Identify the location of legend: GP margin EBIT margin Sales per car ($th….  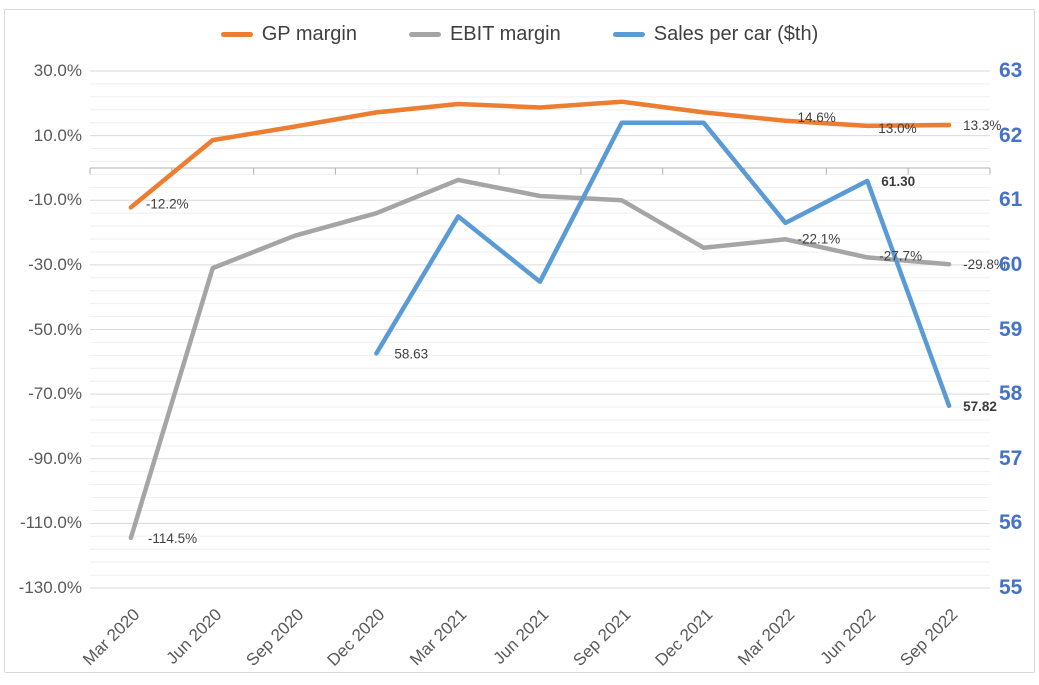
(519, 34).